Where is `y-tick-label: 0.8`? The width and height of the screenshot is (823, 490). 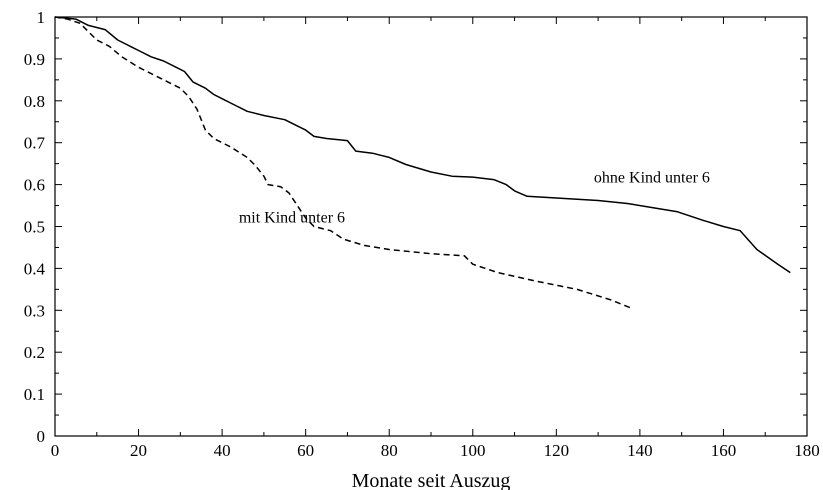
y-tick-label: 0.8 is located at coordinates (34, 101).